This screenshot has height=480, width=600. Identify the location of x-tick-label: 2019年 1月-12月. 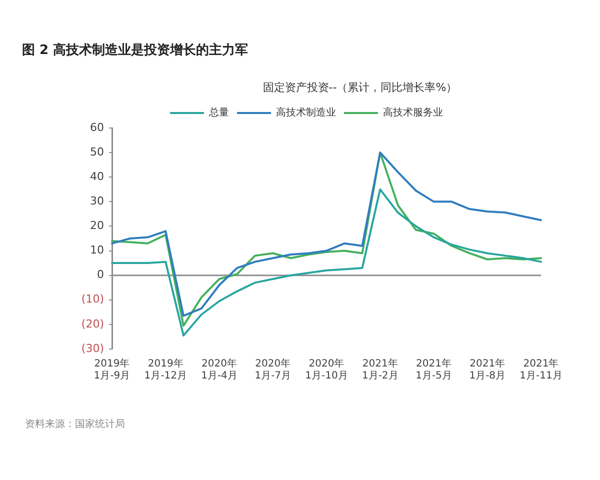
(165, 370).